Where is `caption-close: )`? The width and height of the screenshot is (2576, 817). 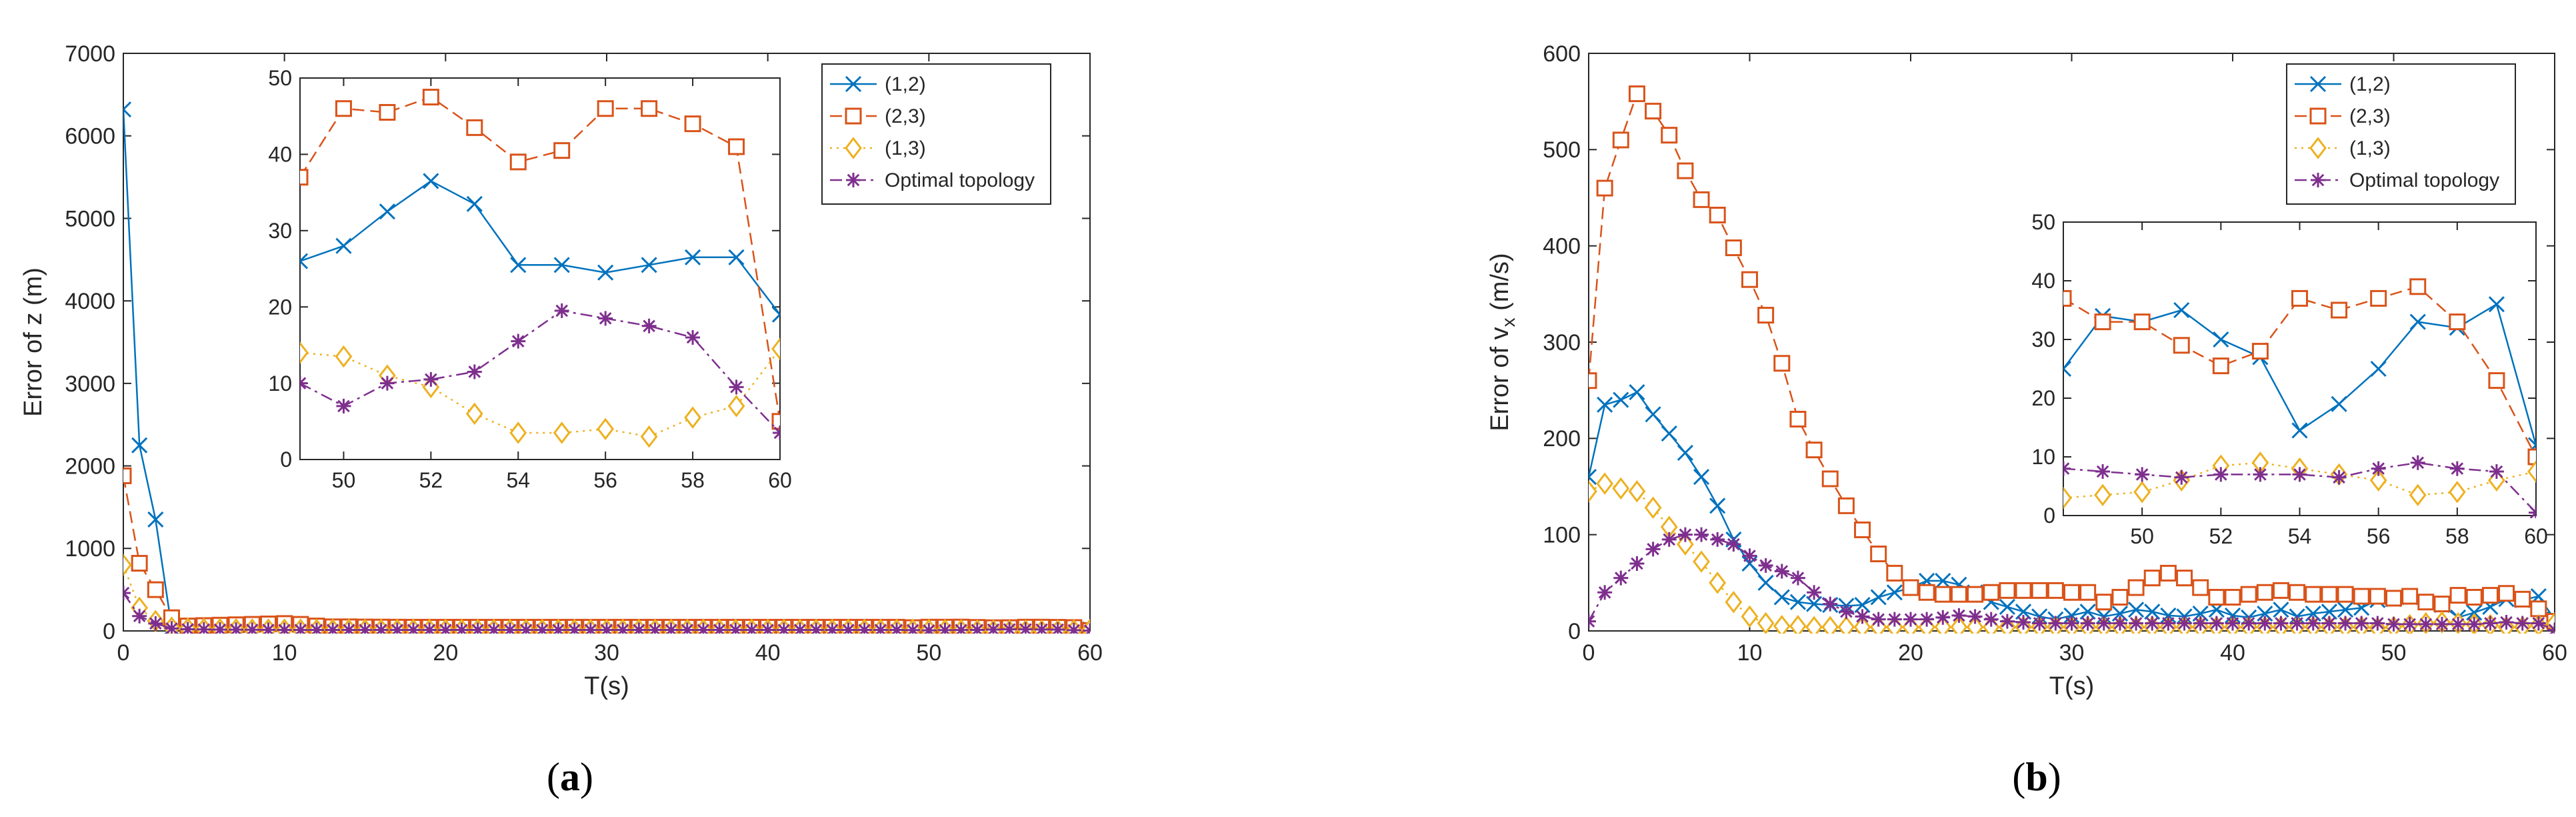 caption-close: ) is located at coordinates (586, 777).